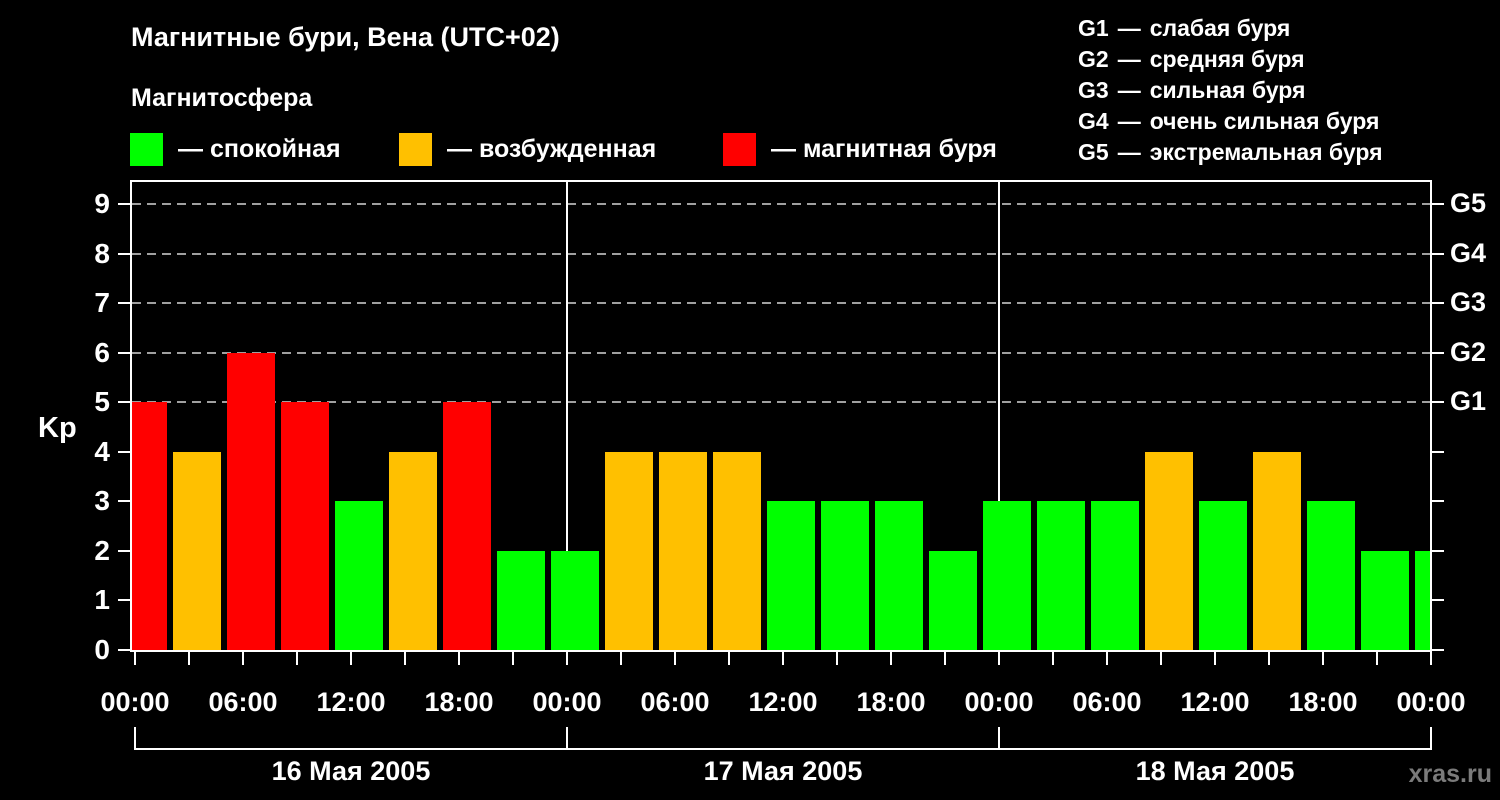 This screenshot has height=800, width=1500. I want to click on y-axis-title: Kp, so click(57, 428).